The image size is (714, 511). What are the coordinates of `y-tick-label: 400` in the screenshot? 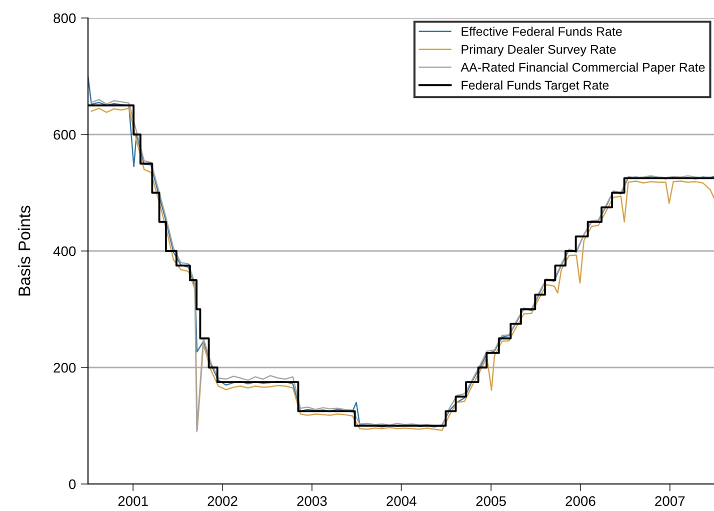 It's located at (64, 251).